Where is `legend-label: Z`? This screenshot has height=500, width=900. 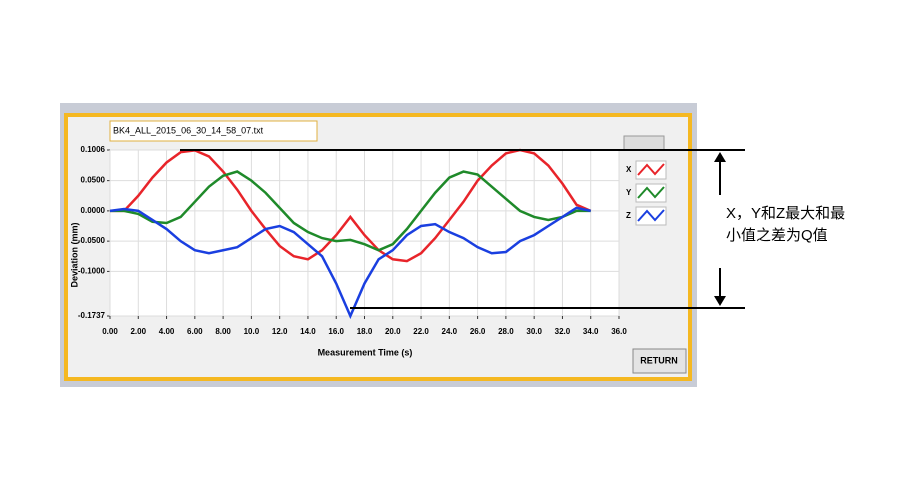 legend-label: Z is located at coordinates (628, 215).